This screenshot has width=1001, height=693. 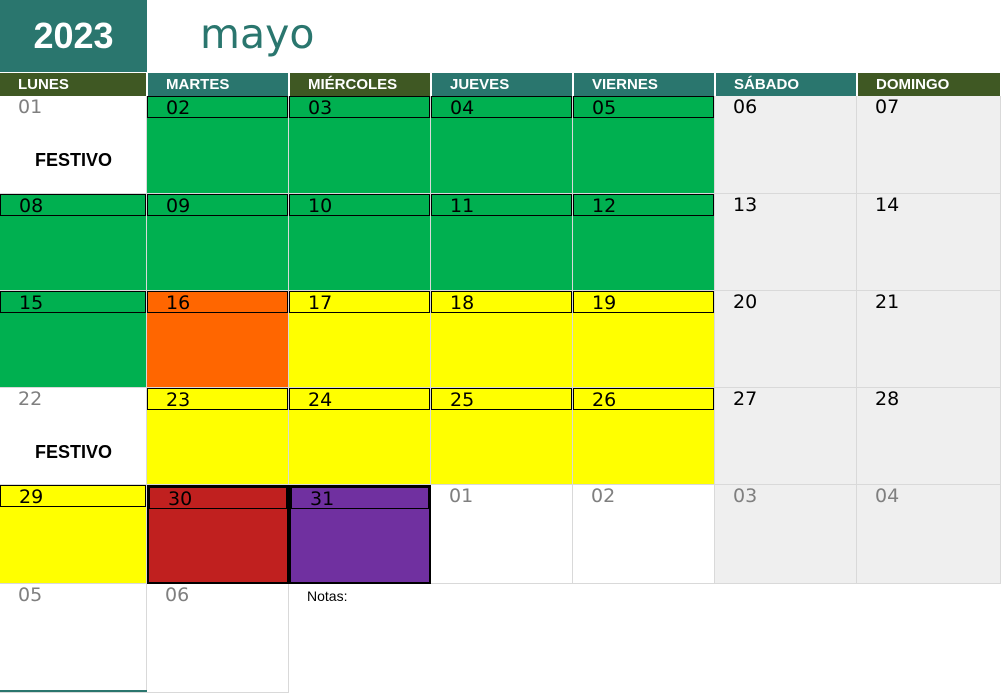 What do you see at coordinates (73, 399) in the screenshot?
I see `day-number: 22` at bounding box center [73, 399].